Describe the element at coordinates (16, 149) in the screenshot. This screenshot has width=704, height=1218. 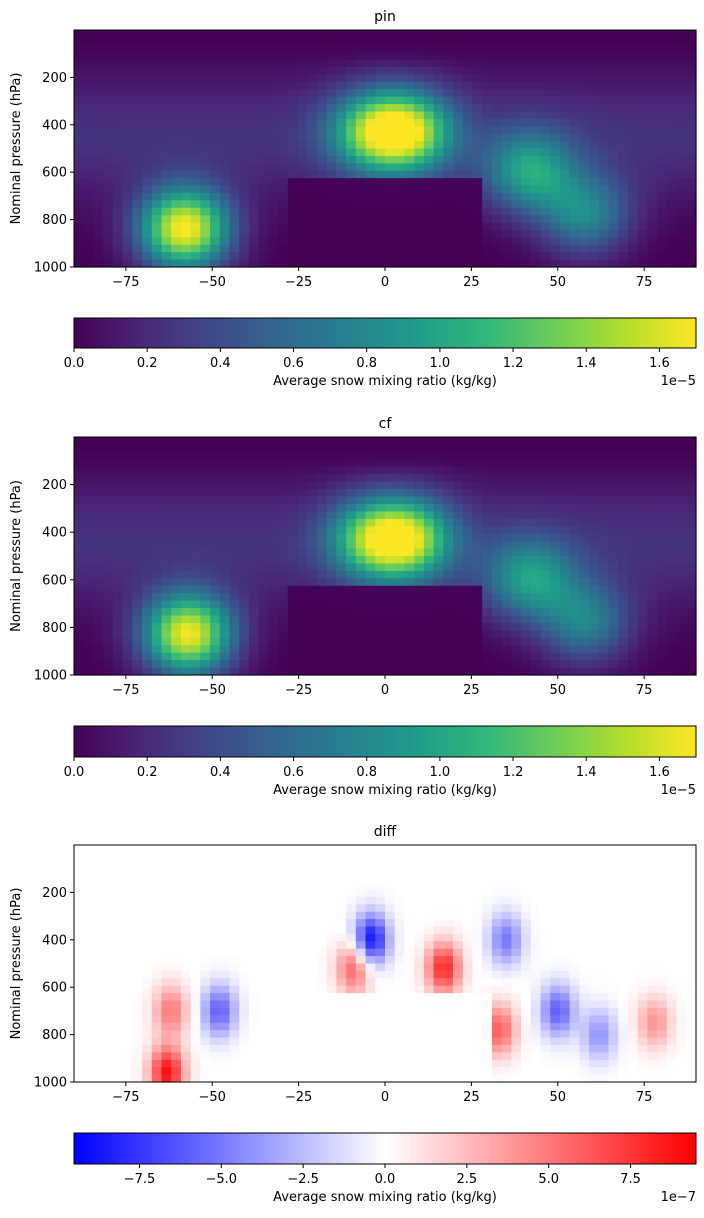
I see `y-axis-label: Nominal pressure (hPa)` at that location.